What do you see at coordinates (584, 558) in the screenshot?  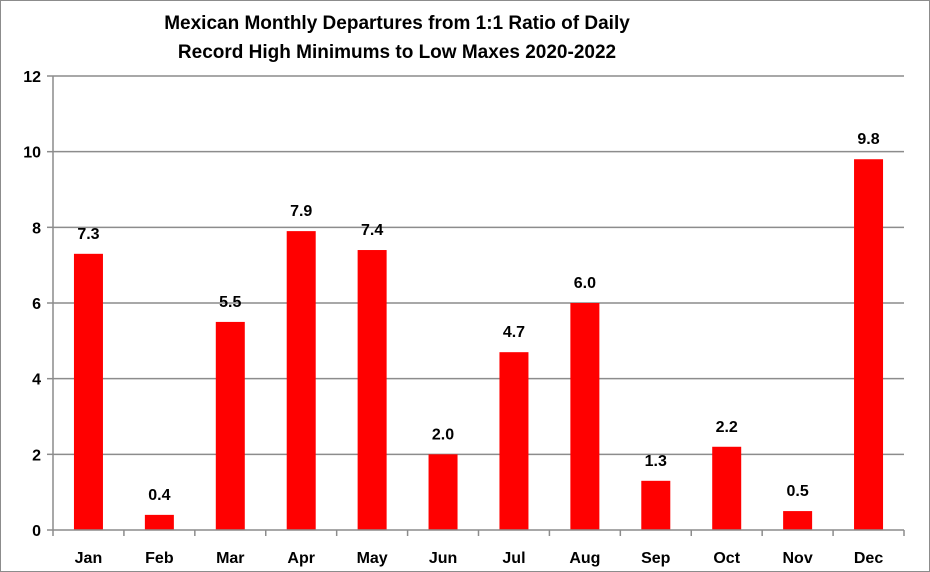 I see `x-tick-label-aug: Aug` at bounding box center [584, 558].